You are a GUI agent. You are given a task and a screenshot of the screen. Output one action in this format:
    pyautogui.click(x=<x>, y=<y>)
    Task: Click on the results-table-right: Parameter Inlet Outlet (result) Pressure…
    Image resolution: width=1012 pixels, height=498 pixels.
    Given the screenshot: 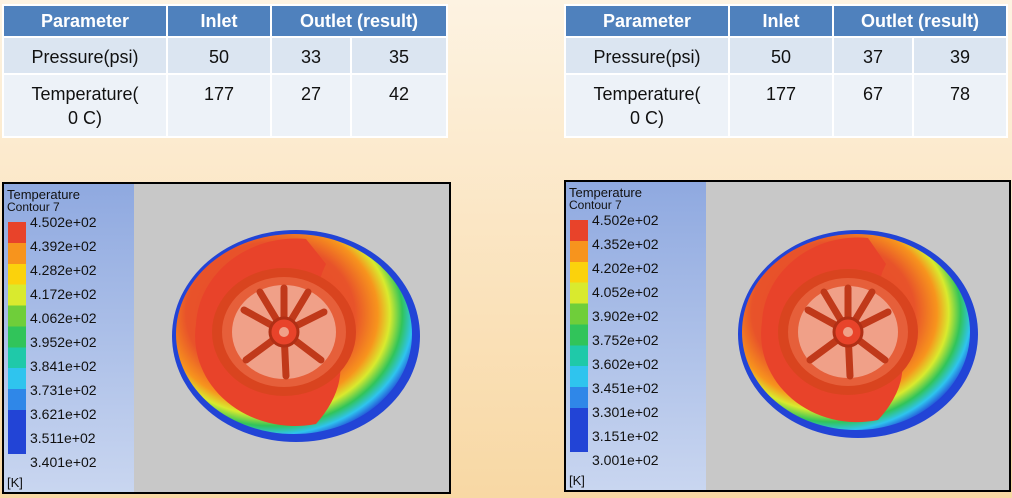 What is the action you would take?
    pyautogui.click(x=786, y=71)
    